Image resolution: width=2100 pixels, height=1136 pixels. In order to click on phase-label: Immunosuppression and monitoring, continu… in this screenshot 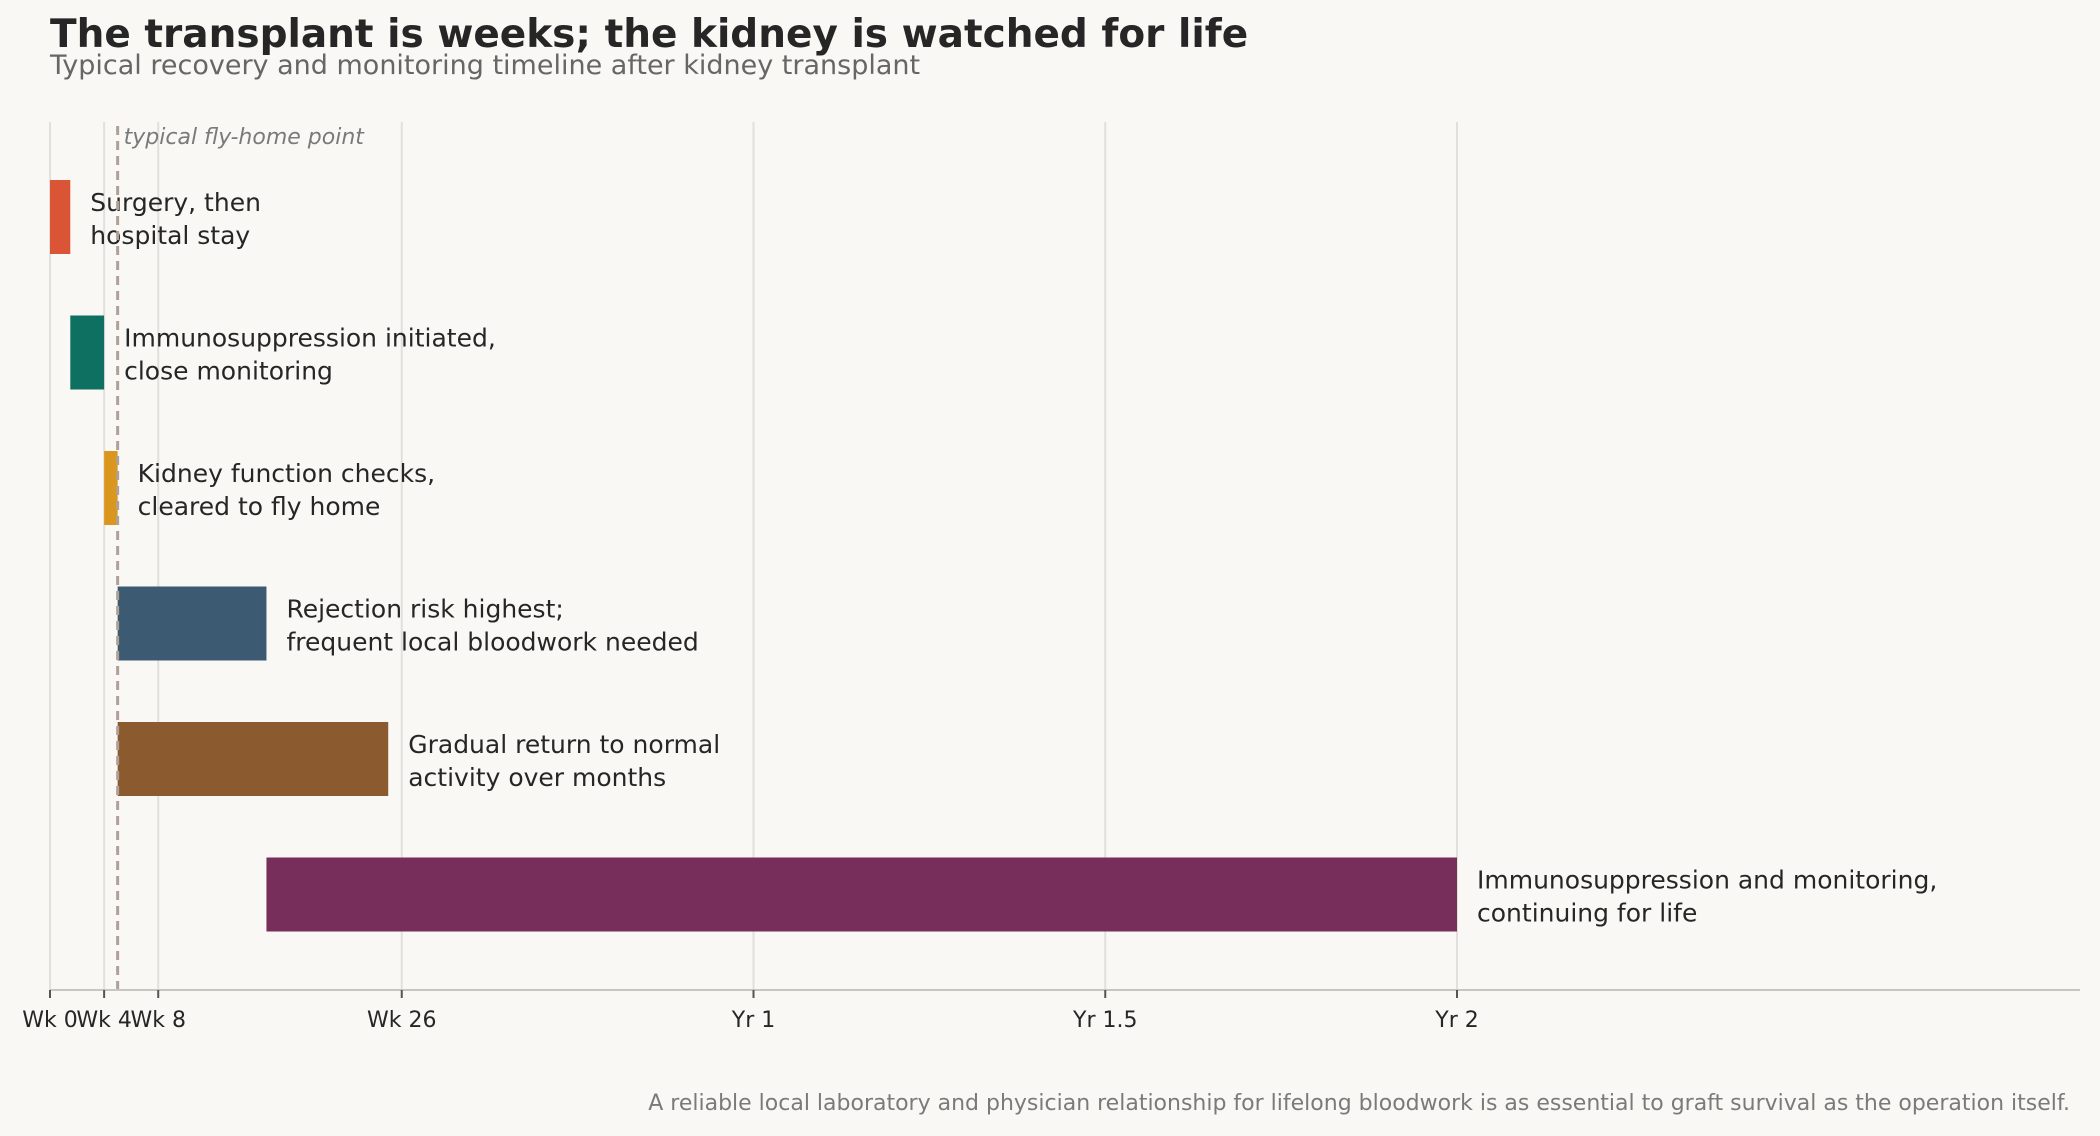, I will do `click(1707, 897)`.